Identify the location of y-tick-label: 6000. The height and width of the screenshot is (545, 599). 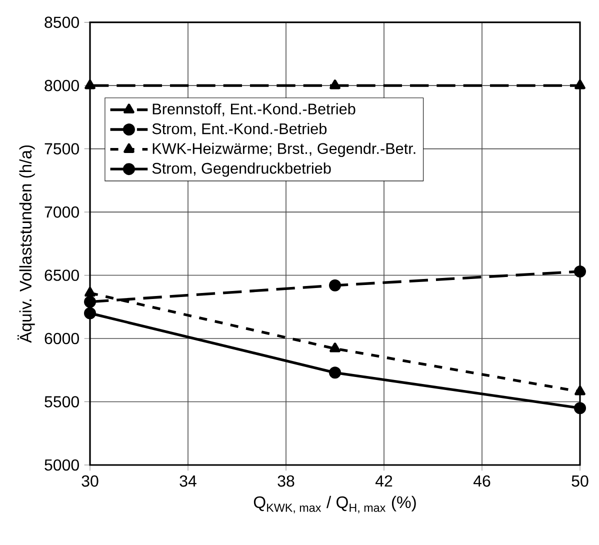
(61, 338).